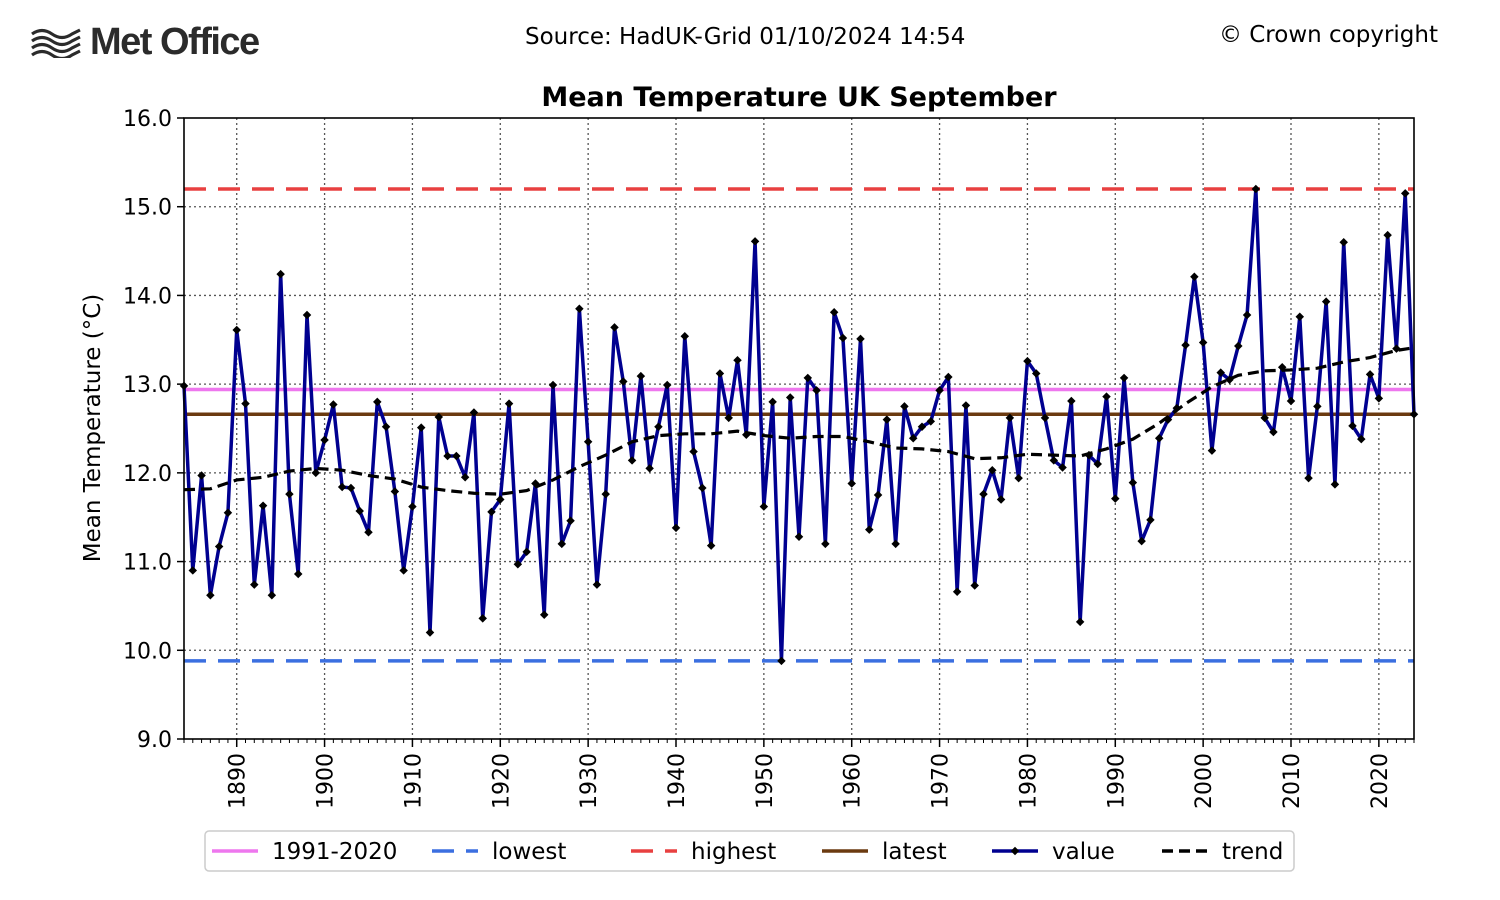  Describe the element at coordinates (238, 781) in the screenshot. I see `x-tick-label: 1890` at that location.